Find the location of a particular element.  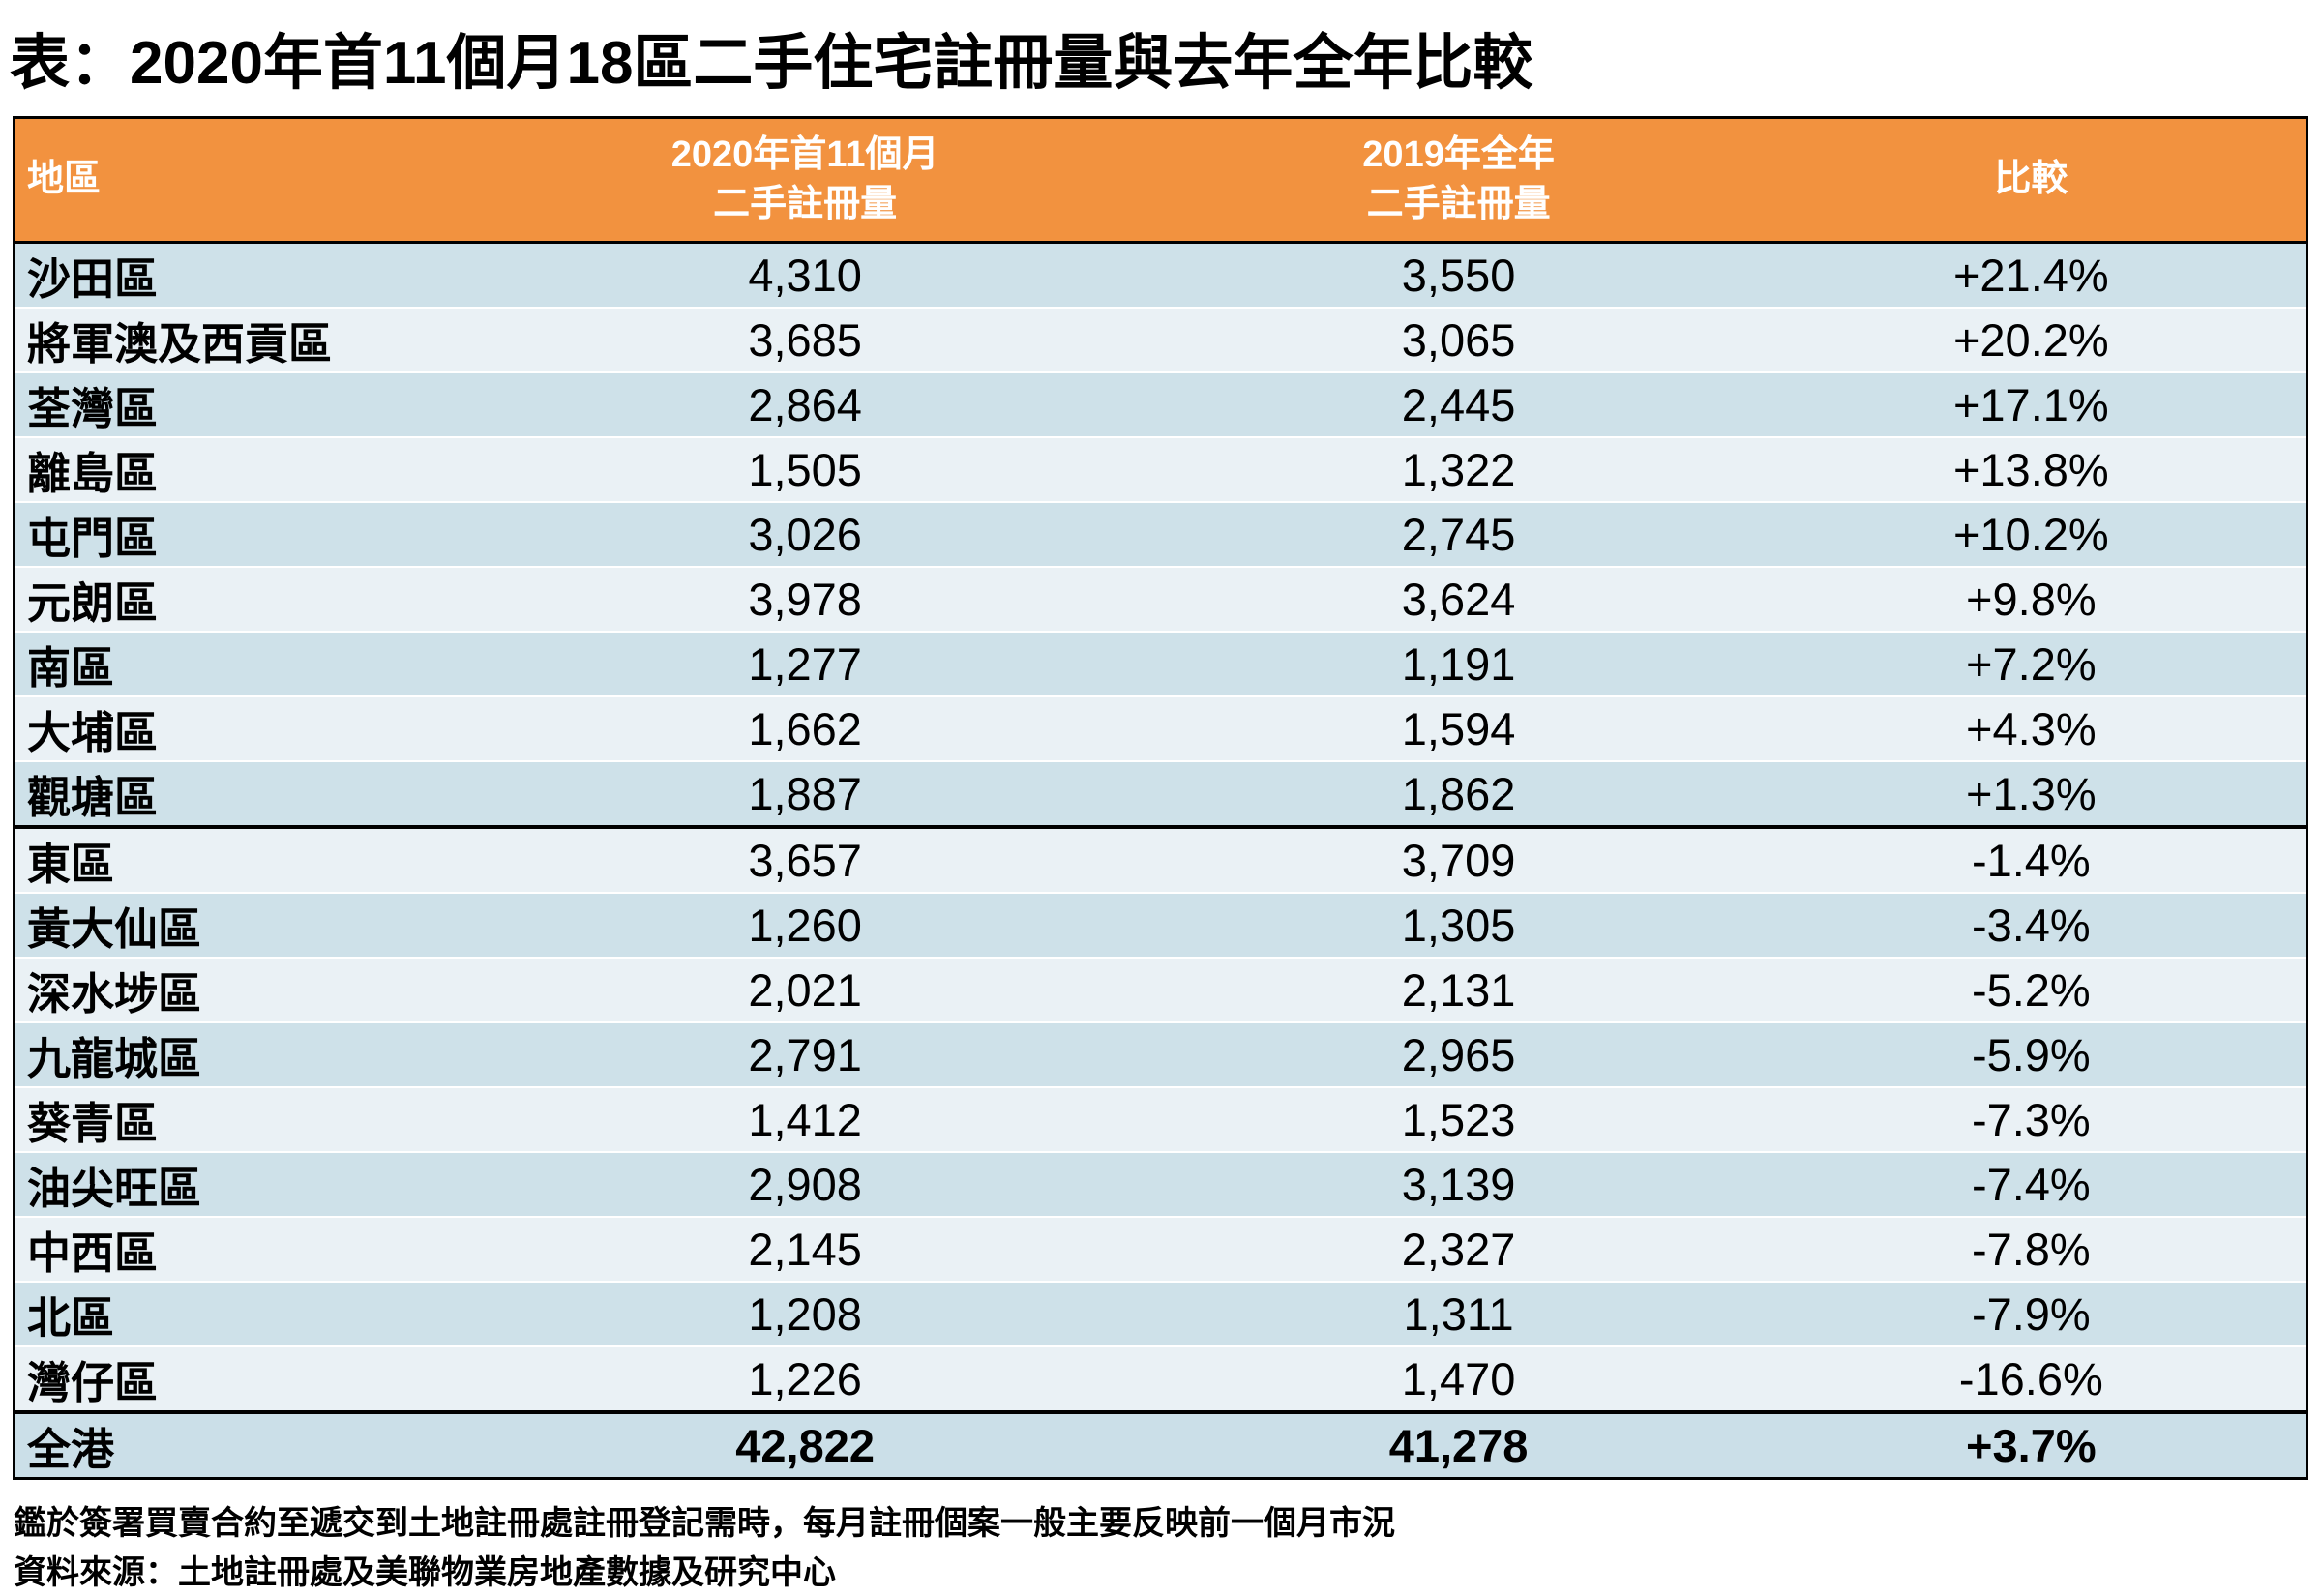

district-cell: 東區 is located at coordinates (232, 859).